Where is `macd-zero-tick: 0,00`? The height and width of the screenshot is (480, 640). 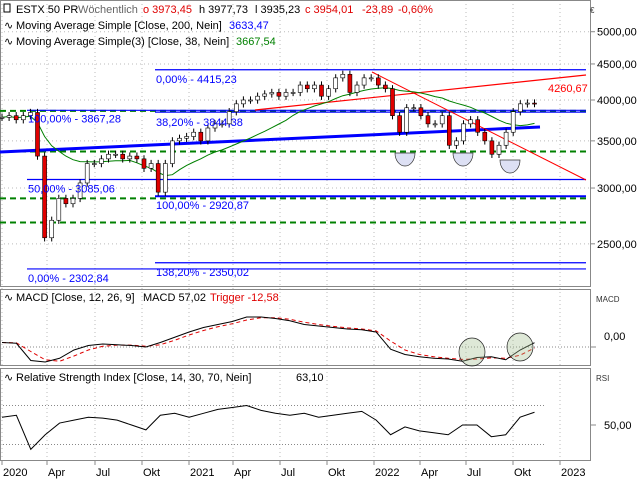 macd-zero-tick: 0,00 is located at coordinates (614, 337).